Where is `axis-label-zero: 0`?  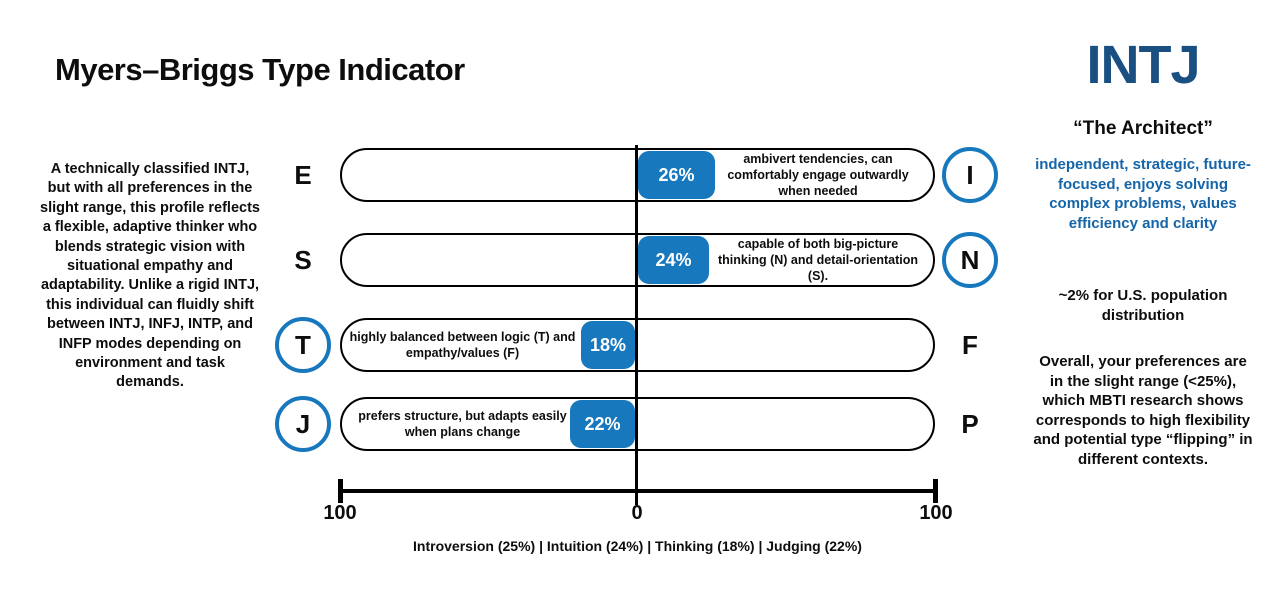
axis-label-zero: 0 is located at coordinates (637, 513).